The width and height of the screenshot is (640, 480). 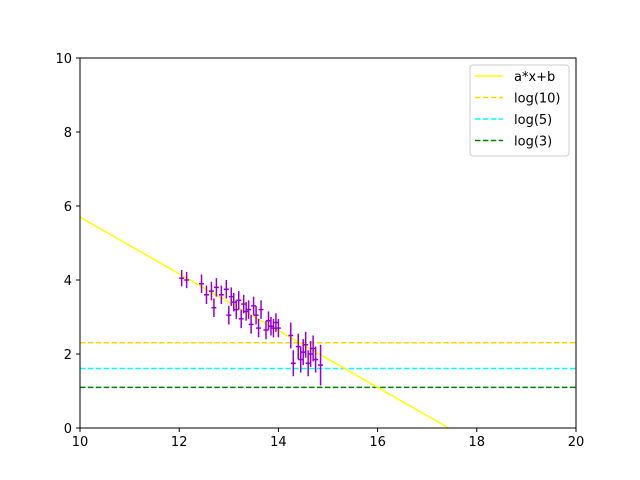 What do you see at coordinates (179, 442) in the screenshot?
I see `x-tick-label: 12` at bounding box center [179, 442].